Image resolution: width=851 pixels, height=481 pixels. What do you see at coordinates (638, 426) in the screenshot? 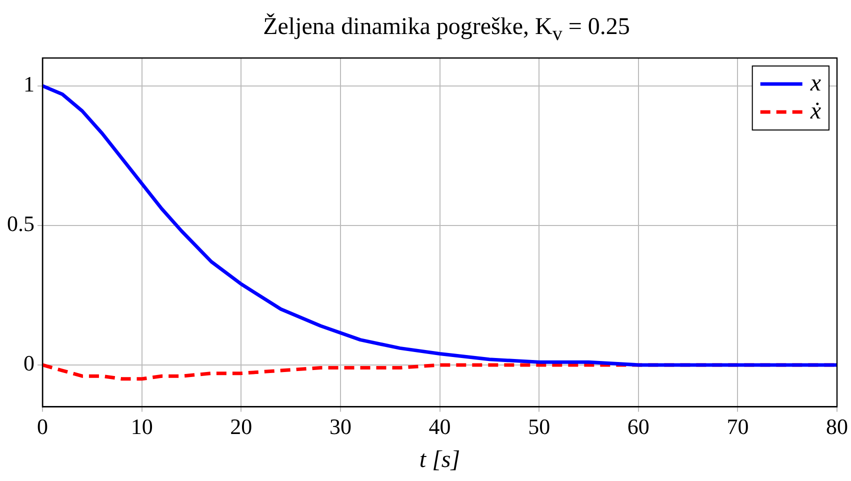
I see `x-tick-label: 60` at bounding box center [638, 426].